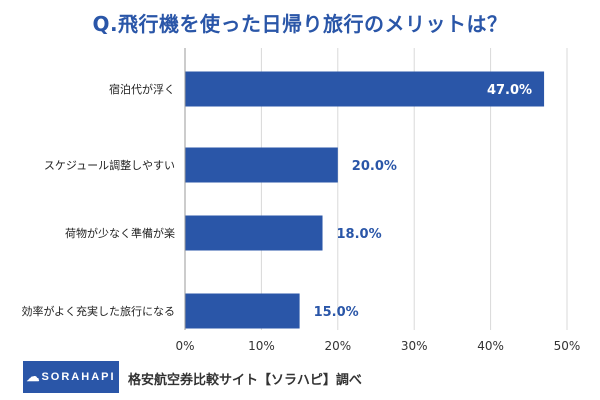 Image resolution: width=600 pixels, height=400 pixels. What do you see at coordinates (374, 166) in the screenshot?
I see `bar-value-label: 20.0%` at bounding box center [374, 166].